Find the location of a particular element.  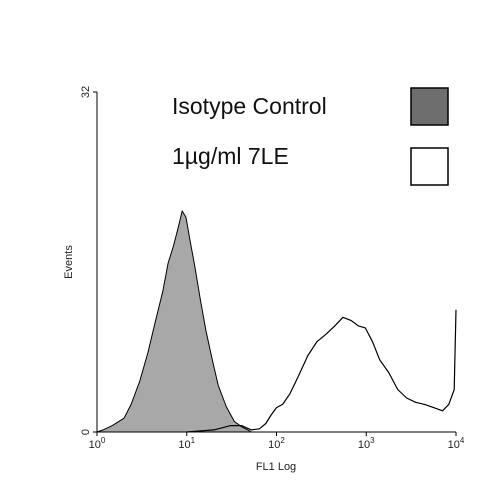

x-tick-exponent: 2 is located at coordinates (282, 440).